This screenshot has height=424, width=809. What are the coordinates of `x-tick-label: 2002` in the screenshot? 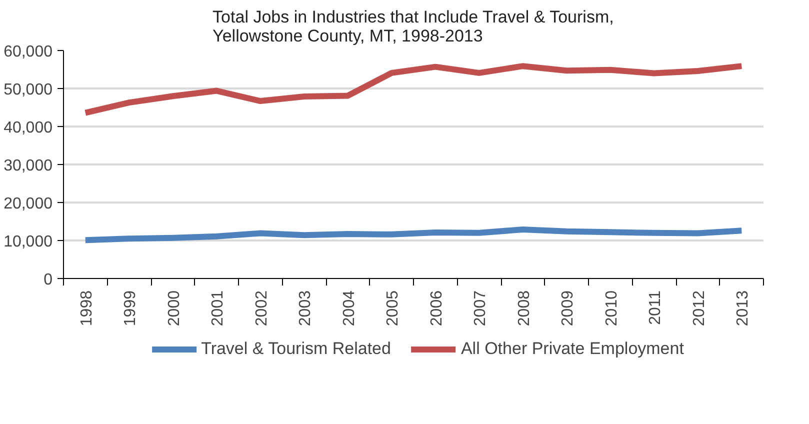 It's located at (261, 308).